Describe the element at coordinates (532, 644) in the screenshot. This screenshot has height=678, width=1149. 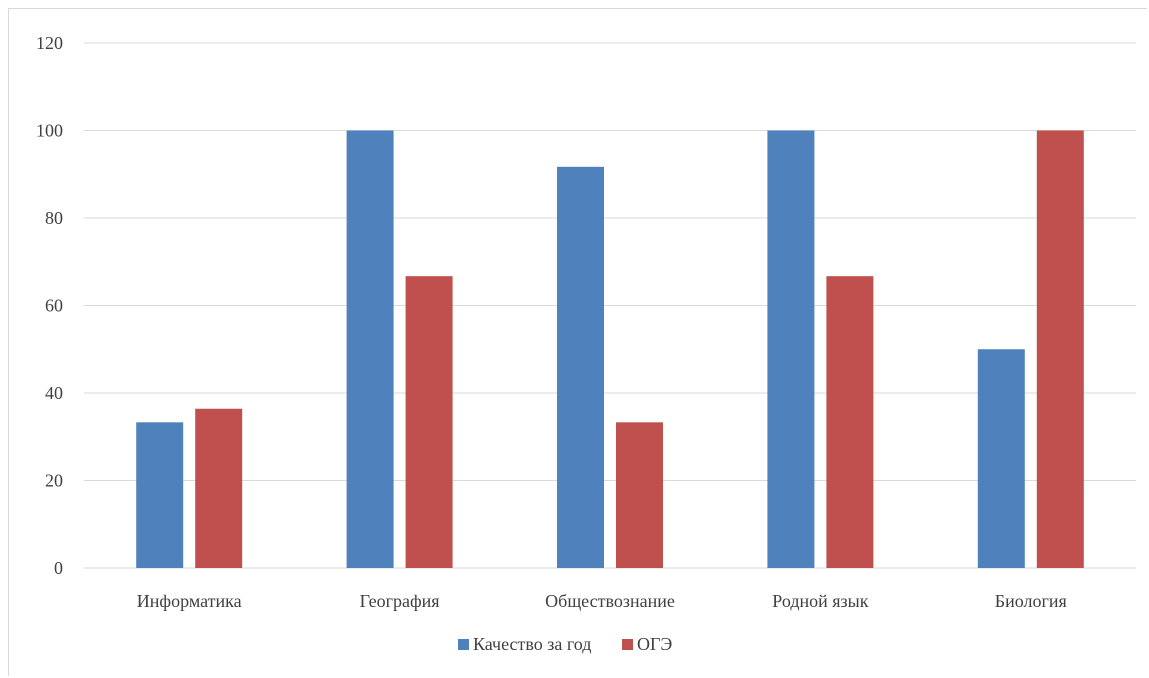
I see `legend-label: Качество за год` at that location.